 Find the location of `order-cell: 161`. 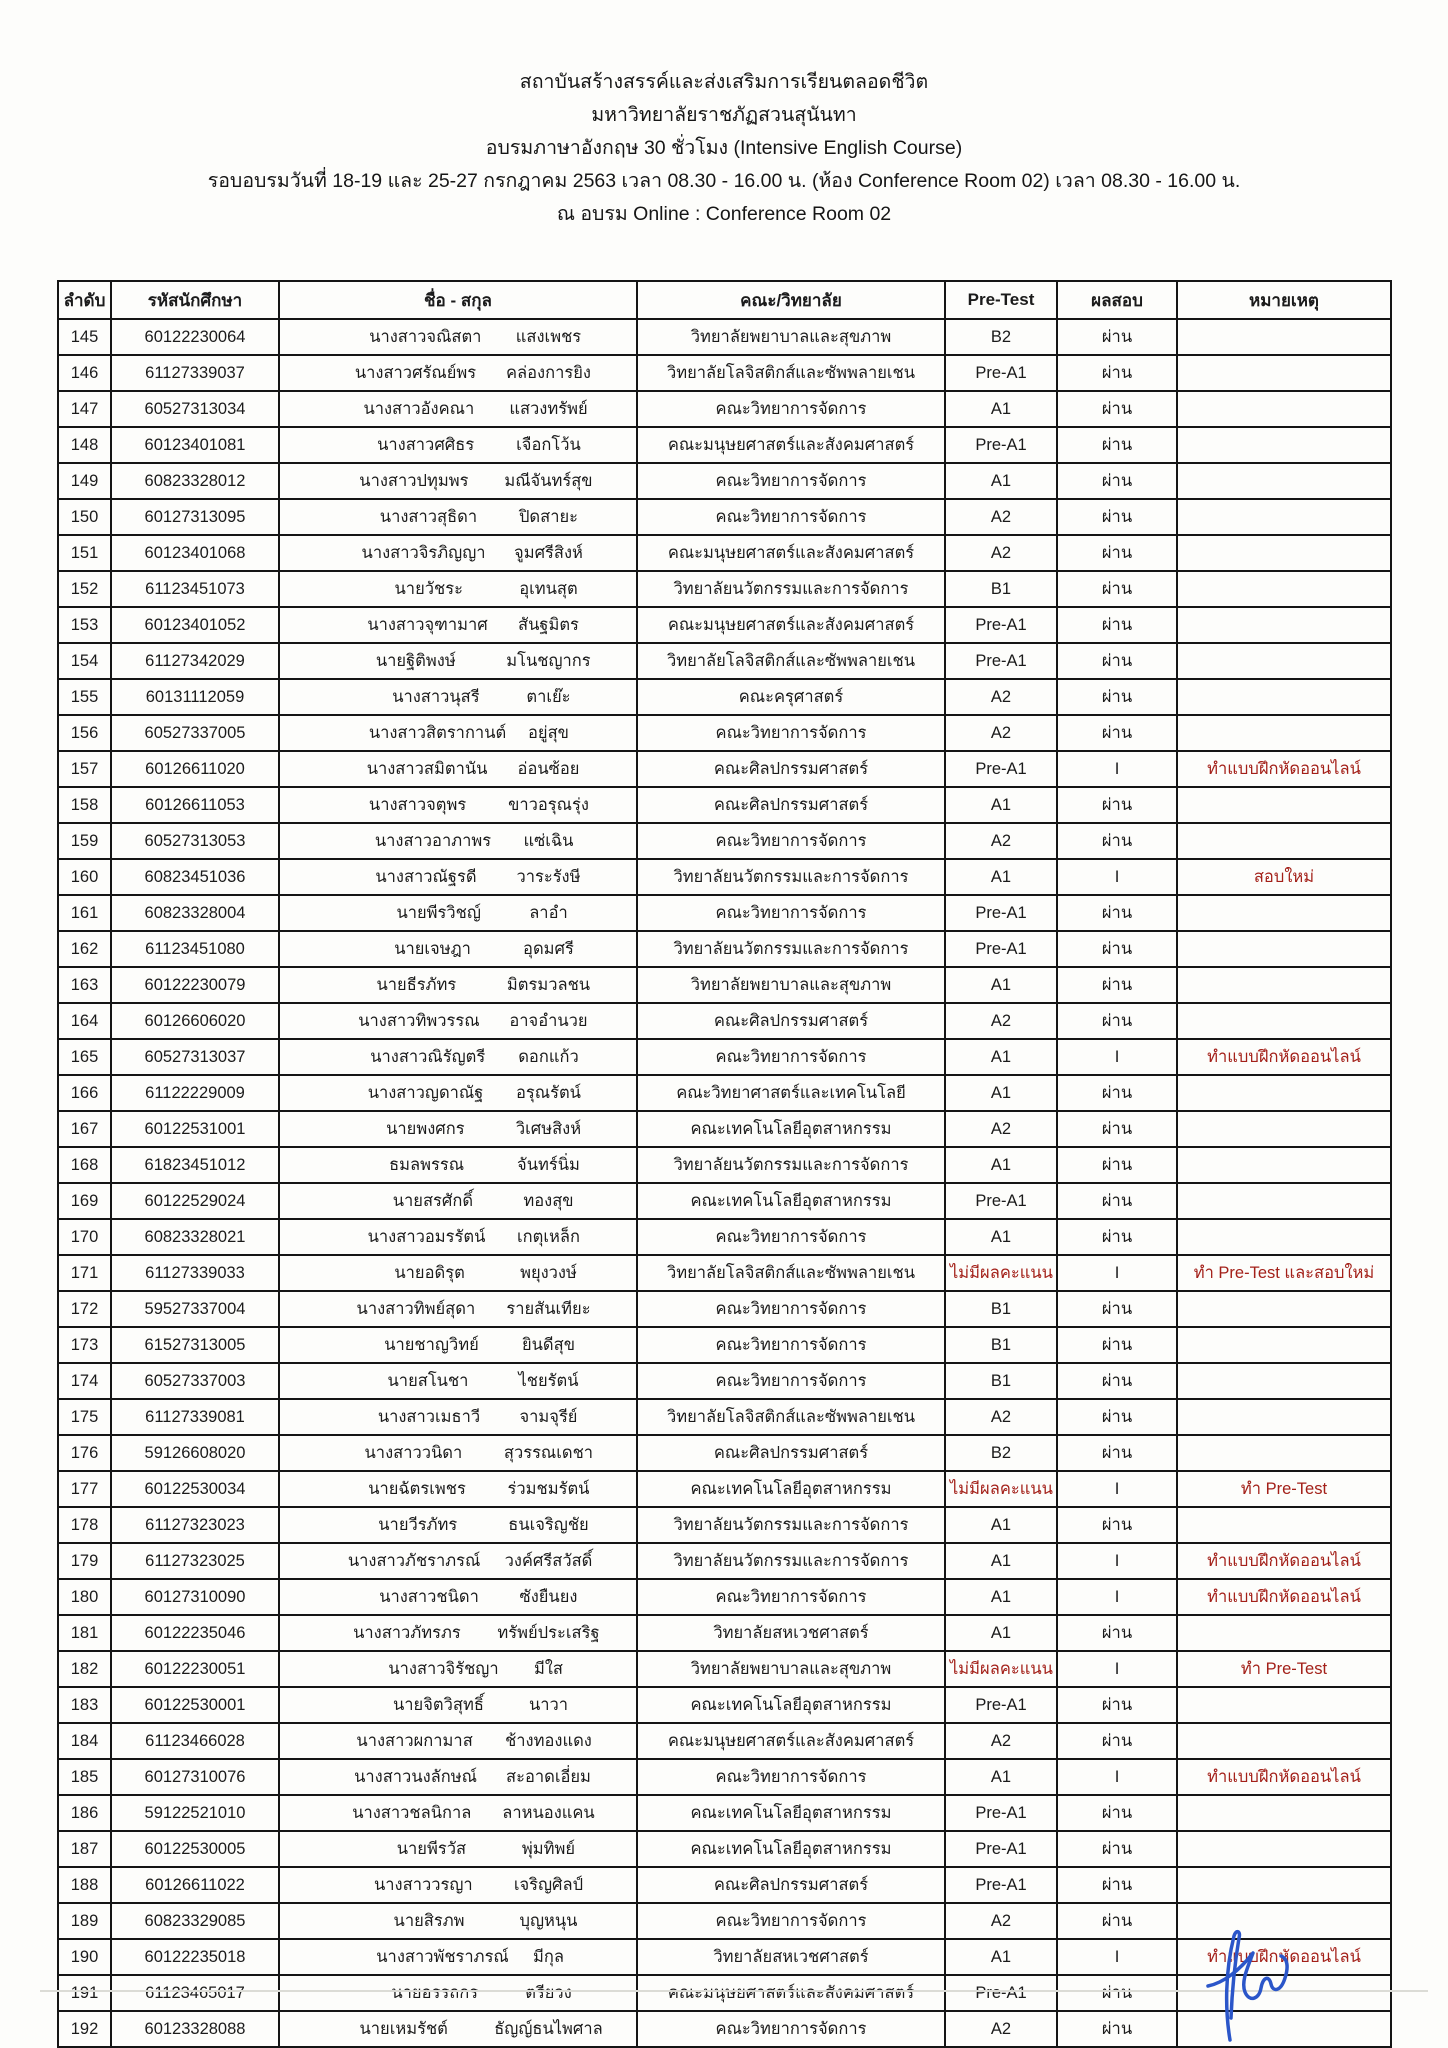

order-cell: 161 is located at coordinates (84, 913).